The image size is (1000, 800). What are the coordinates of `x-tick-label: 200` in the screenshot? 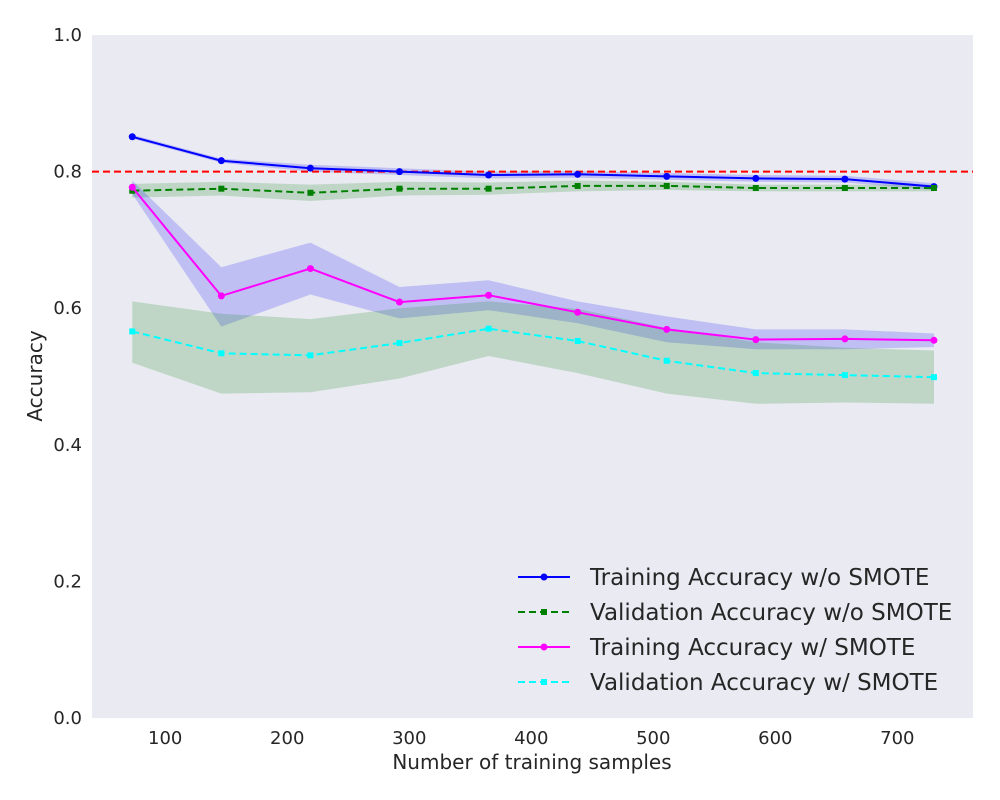 It's located at (287, 738).